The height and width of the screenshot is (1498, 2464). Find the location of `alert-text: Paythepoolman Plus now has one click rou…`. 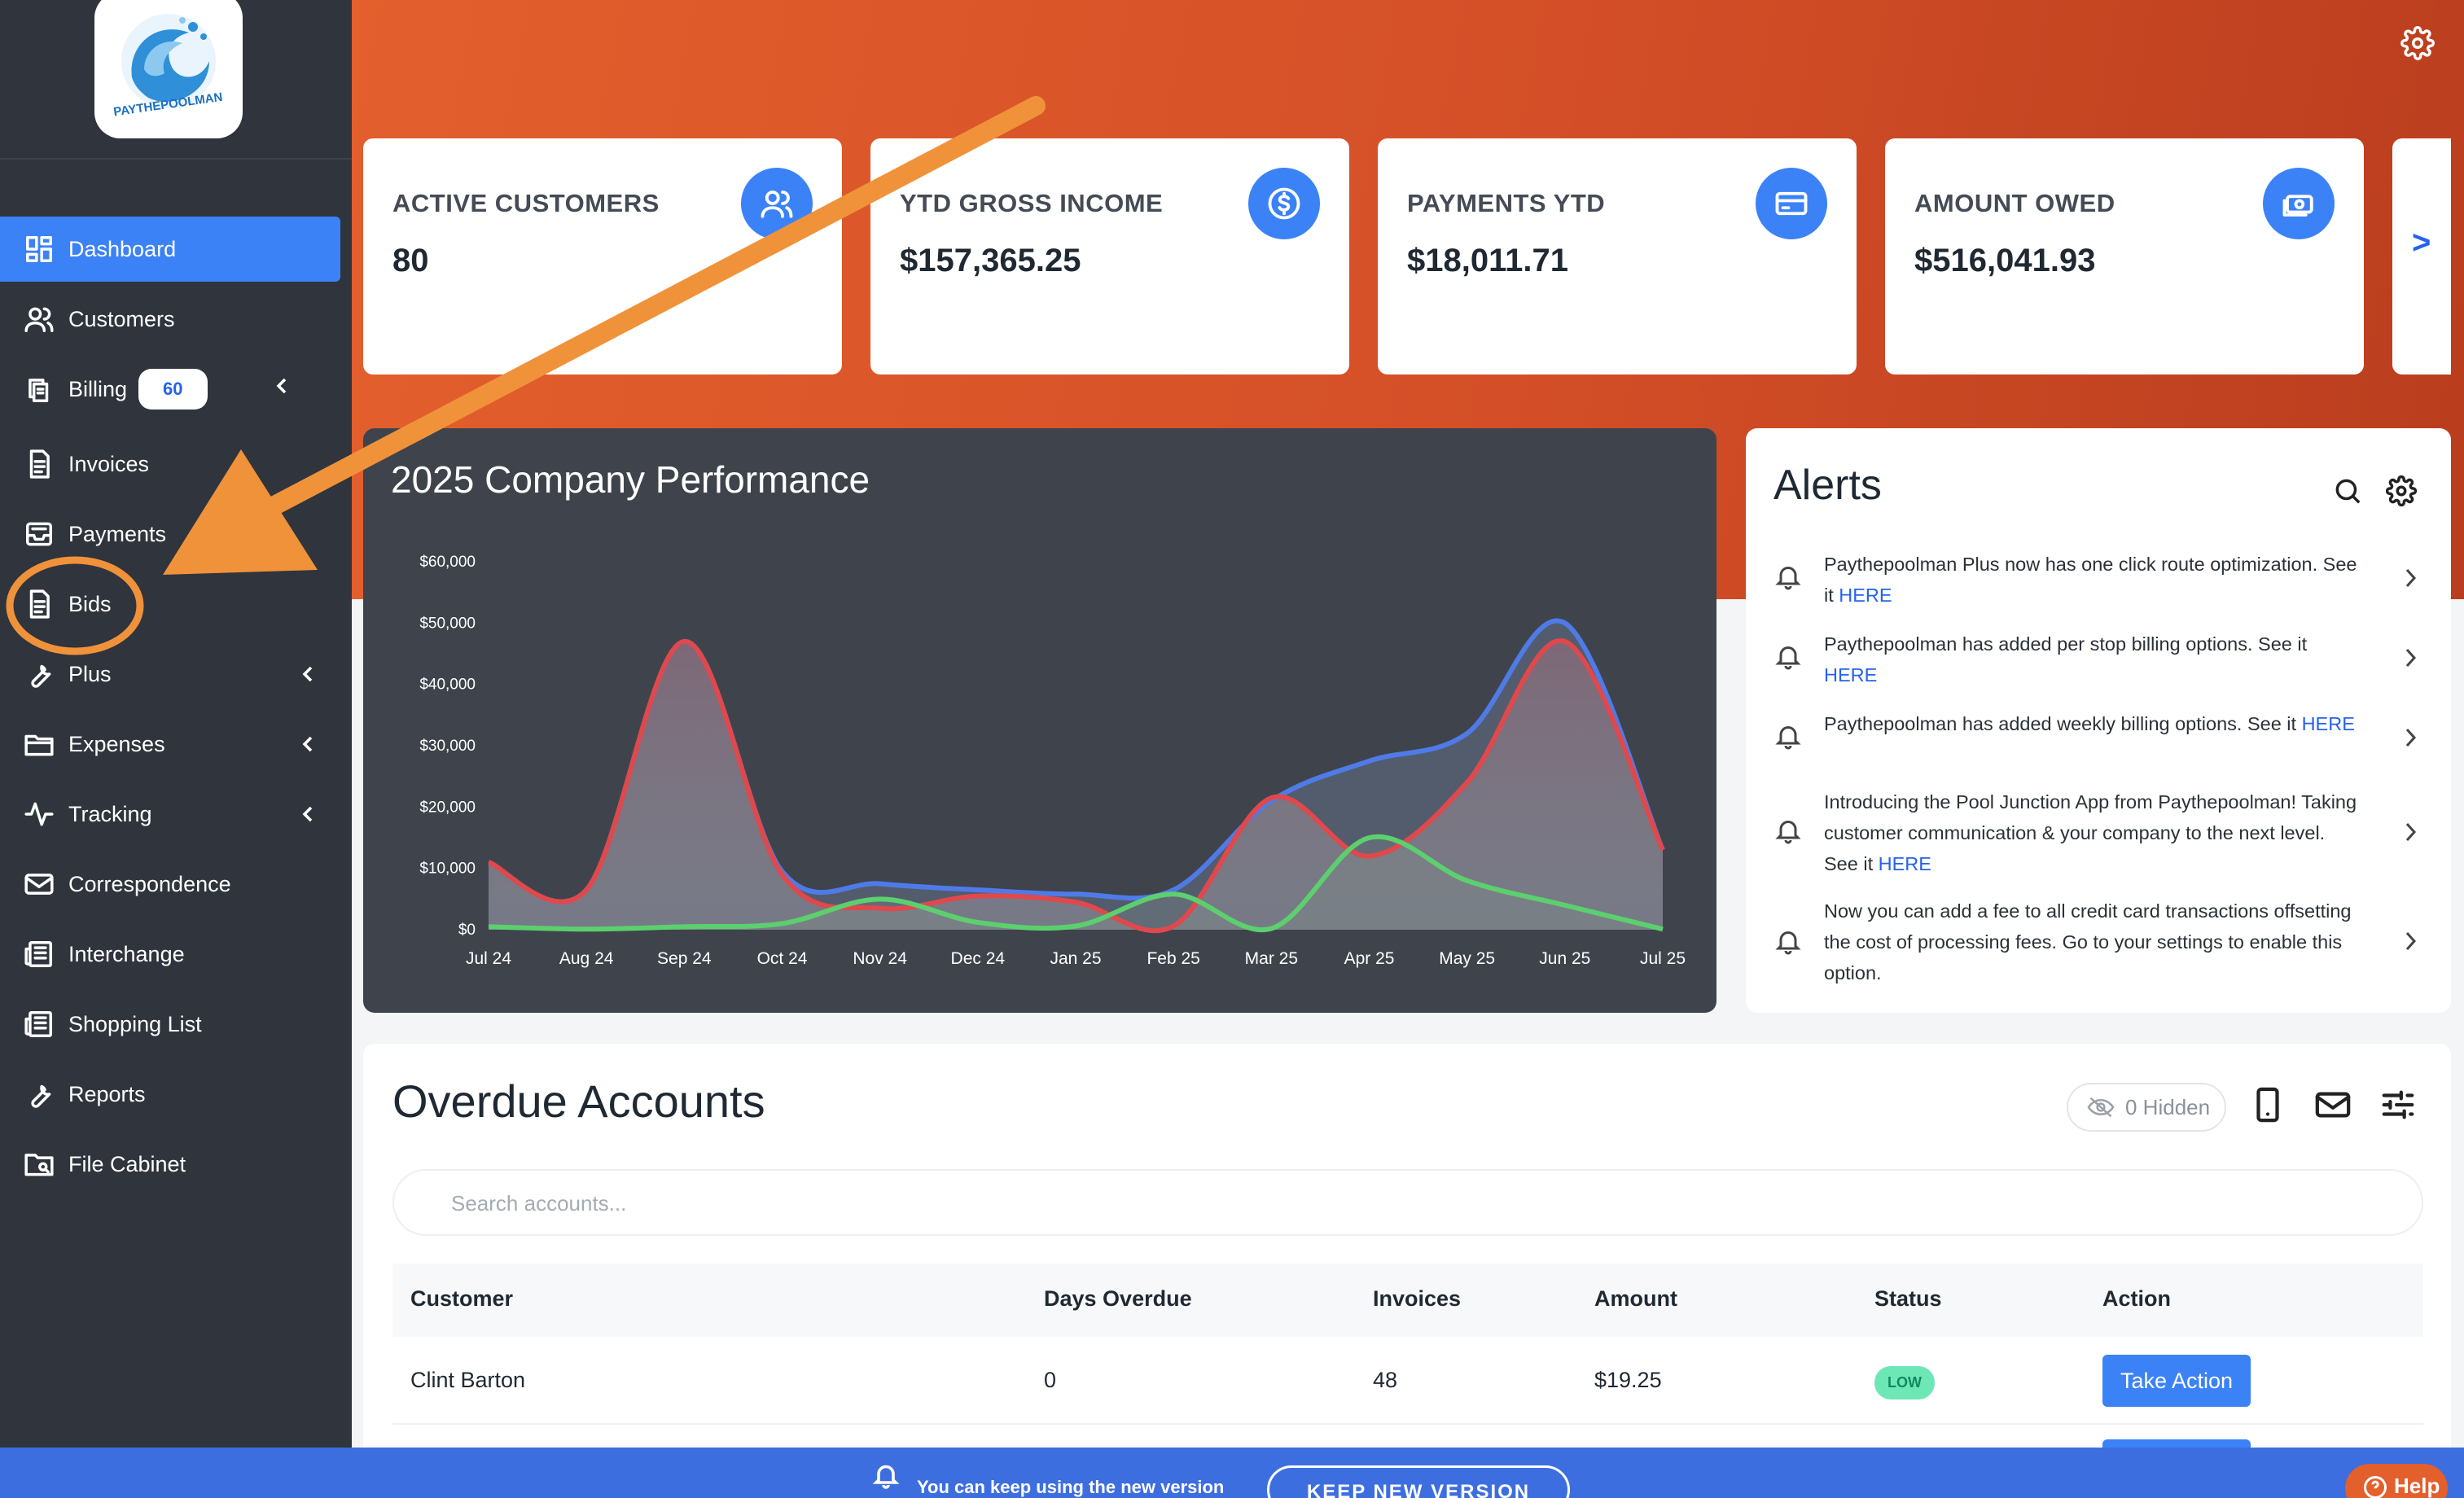

alert-text: Paythepoolman Plus now has one click rou… is located at coordinates (2090, 580).